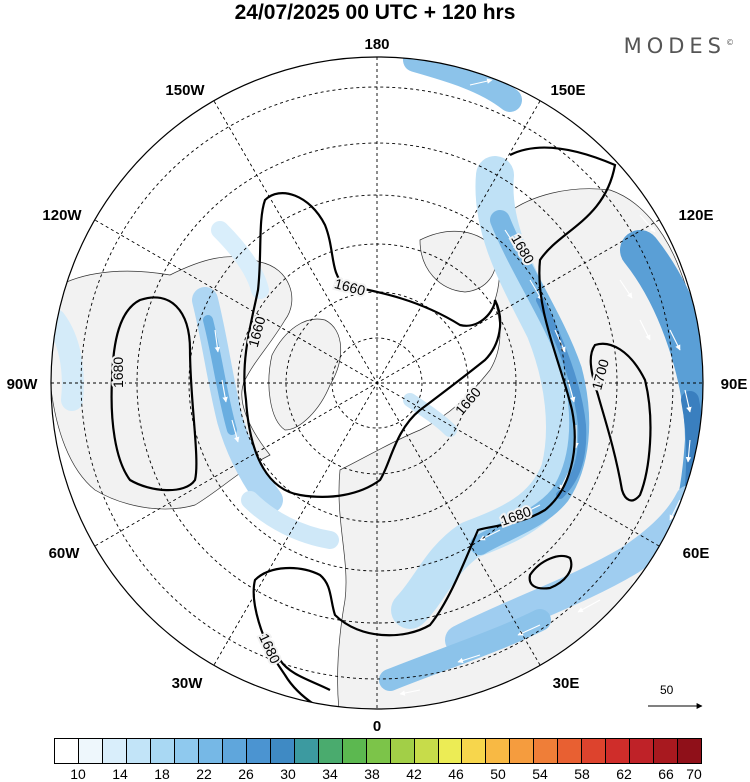 The height and width of the screenshot is (782, 750). Describe the element at coordinates (561, 397) in the screenshot. I see `jet-asia-max` at that location.